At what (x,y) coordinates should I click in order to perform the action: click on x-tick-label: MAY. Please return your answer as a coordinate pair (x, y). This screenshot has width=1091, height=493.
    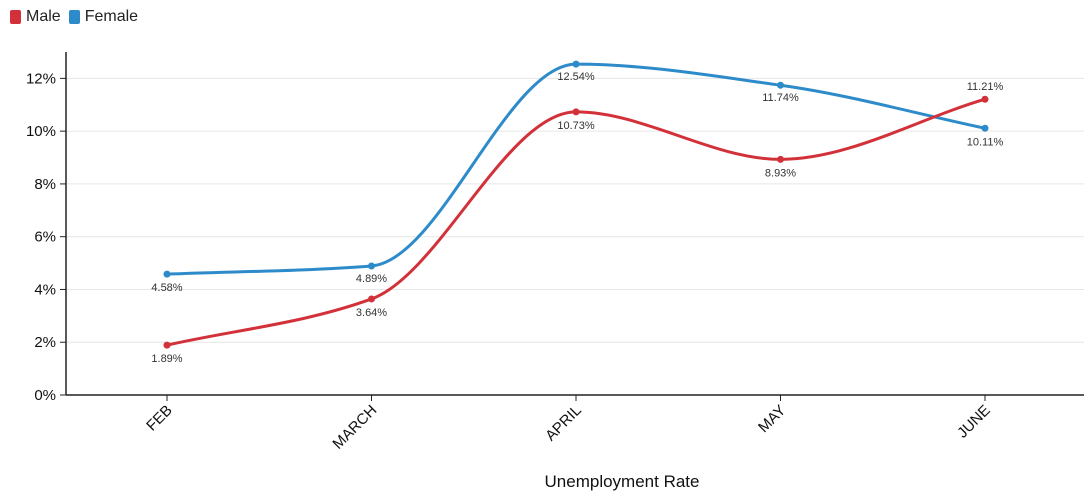
    Looking at the image, I should click on (772, 419).